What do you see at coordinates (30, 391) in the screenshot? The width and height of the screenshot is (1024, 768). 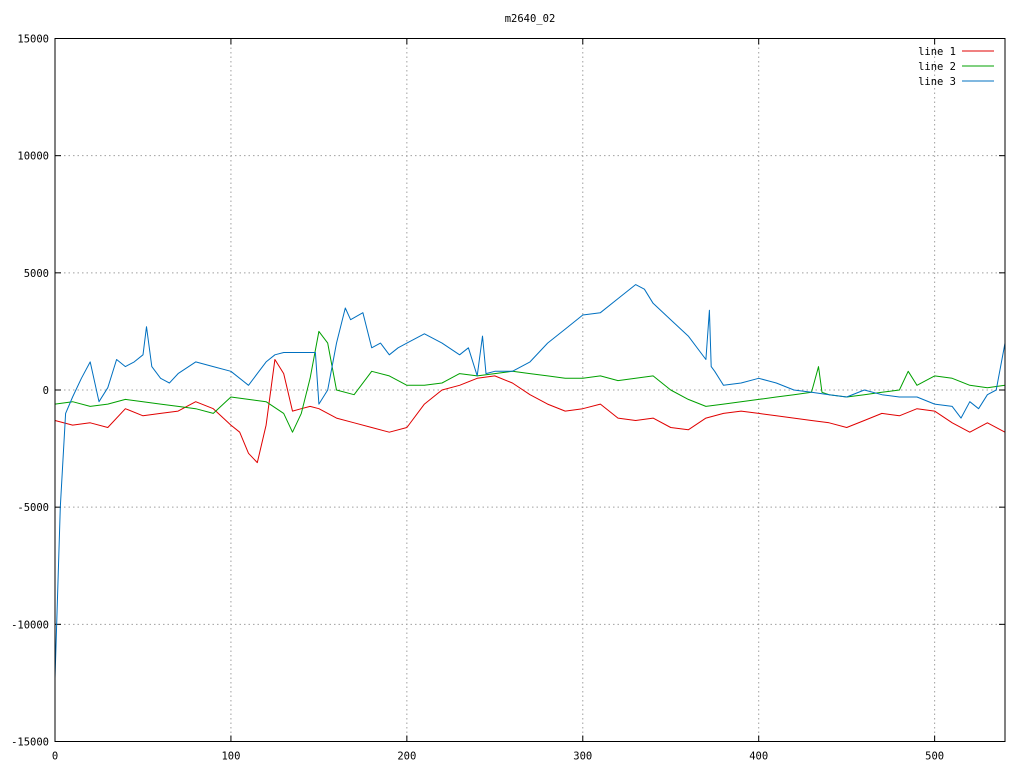 I see `y-tick-labels: -15000 -10000 -5000 0 5000 10000 15000` at bounding box center [30, 391].